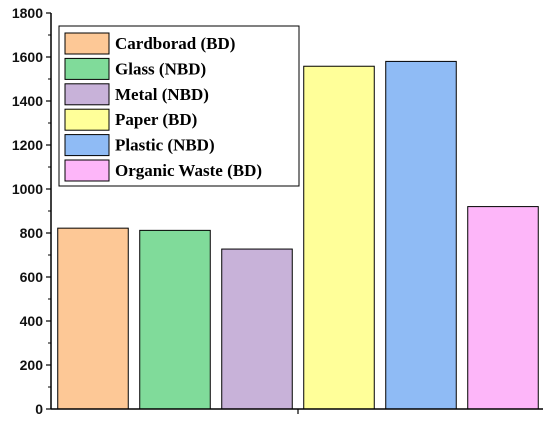  I want to click on y-axis-ticks: 0 200 400 600 800 1000 1200 1400 1600 1800, so click(31, 211).